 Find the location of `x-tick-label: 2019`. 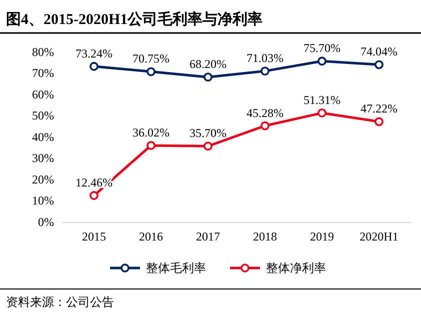

x-tick-label: 2019 is located at coordinates (322, 237).